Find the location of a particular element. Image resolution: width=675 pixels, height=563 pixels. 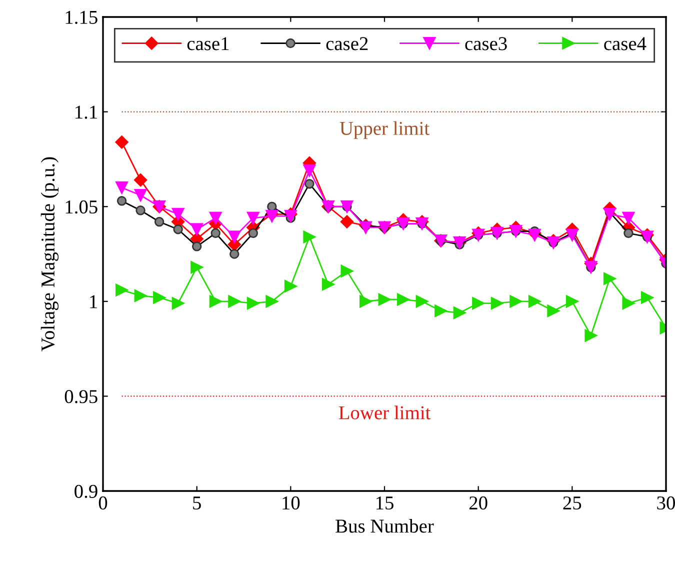

y-tick-label: 1.05 is located at coordinates (82, 207).